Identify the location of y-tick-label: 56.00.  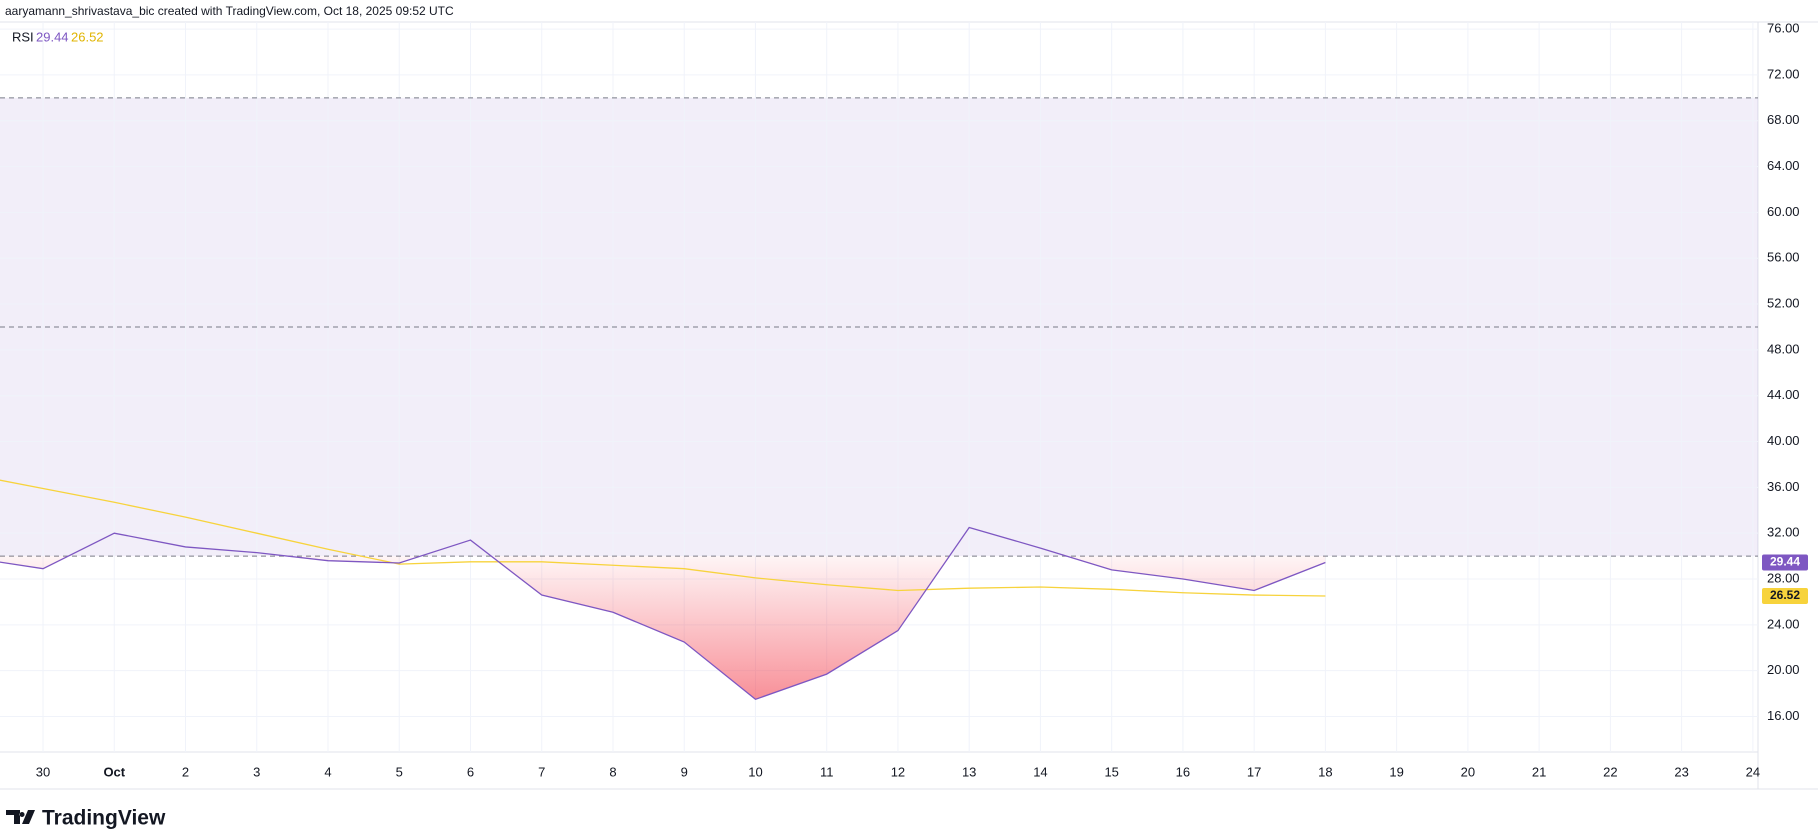
(1783, 257).